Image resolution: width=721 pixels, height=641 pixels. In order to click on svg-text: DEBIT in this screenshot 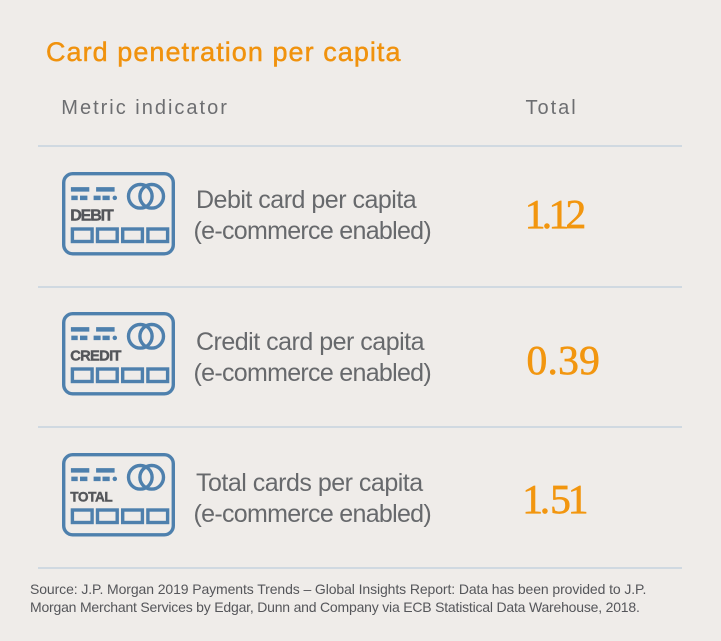, I will do `click(92, 215)`.